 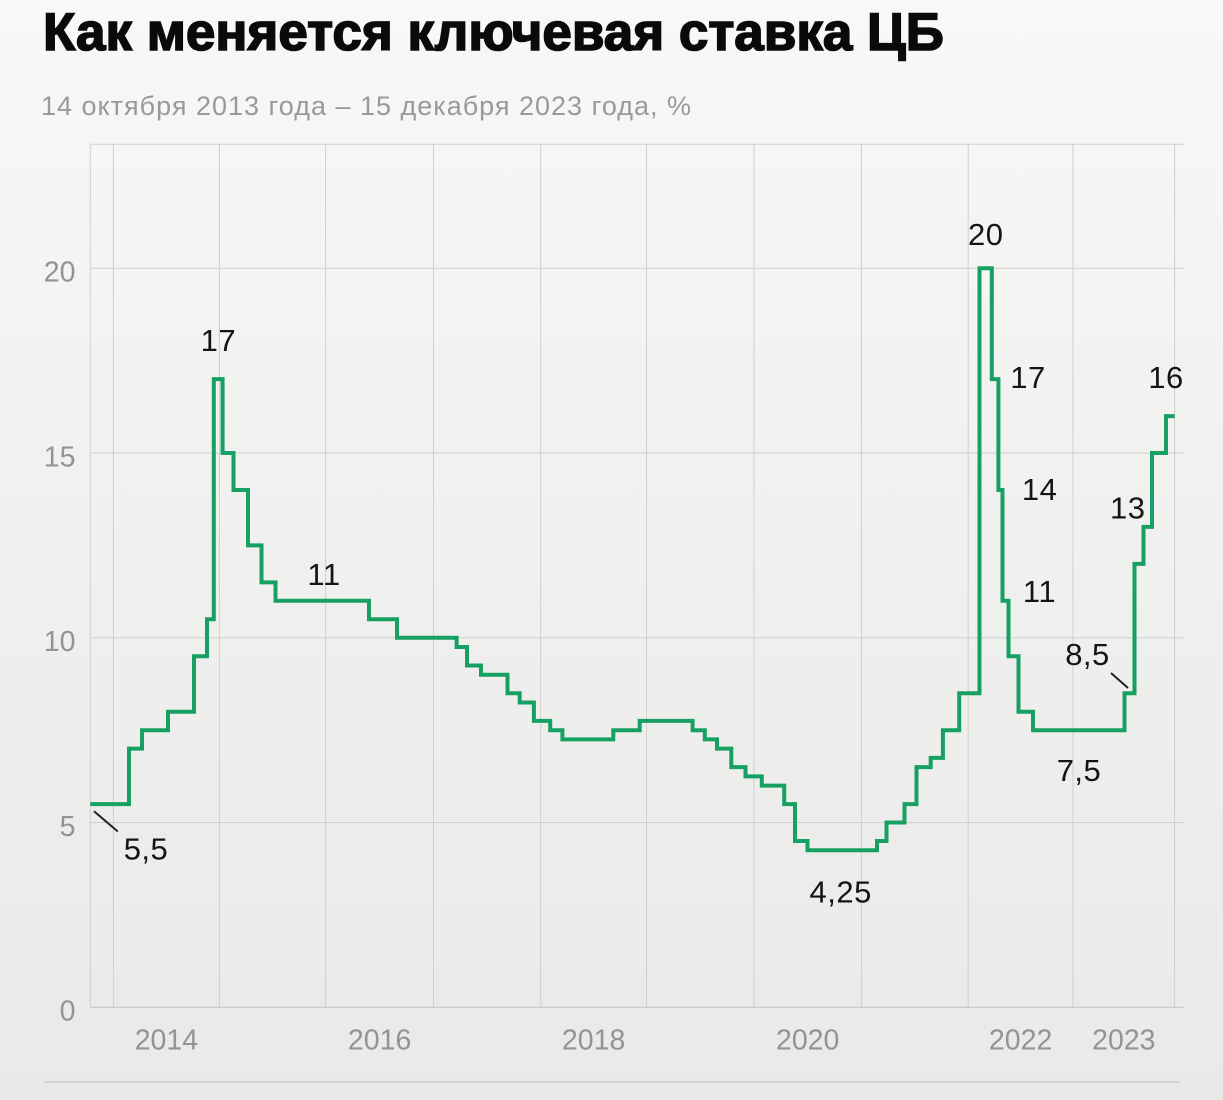 I want to click on svg-text: 2020, so click(x=807, y=1040).